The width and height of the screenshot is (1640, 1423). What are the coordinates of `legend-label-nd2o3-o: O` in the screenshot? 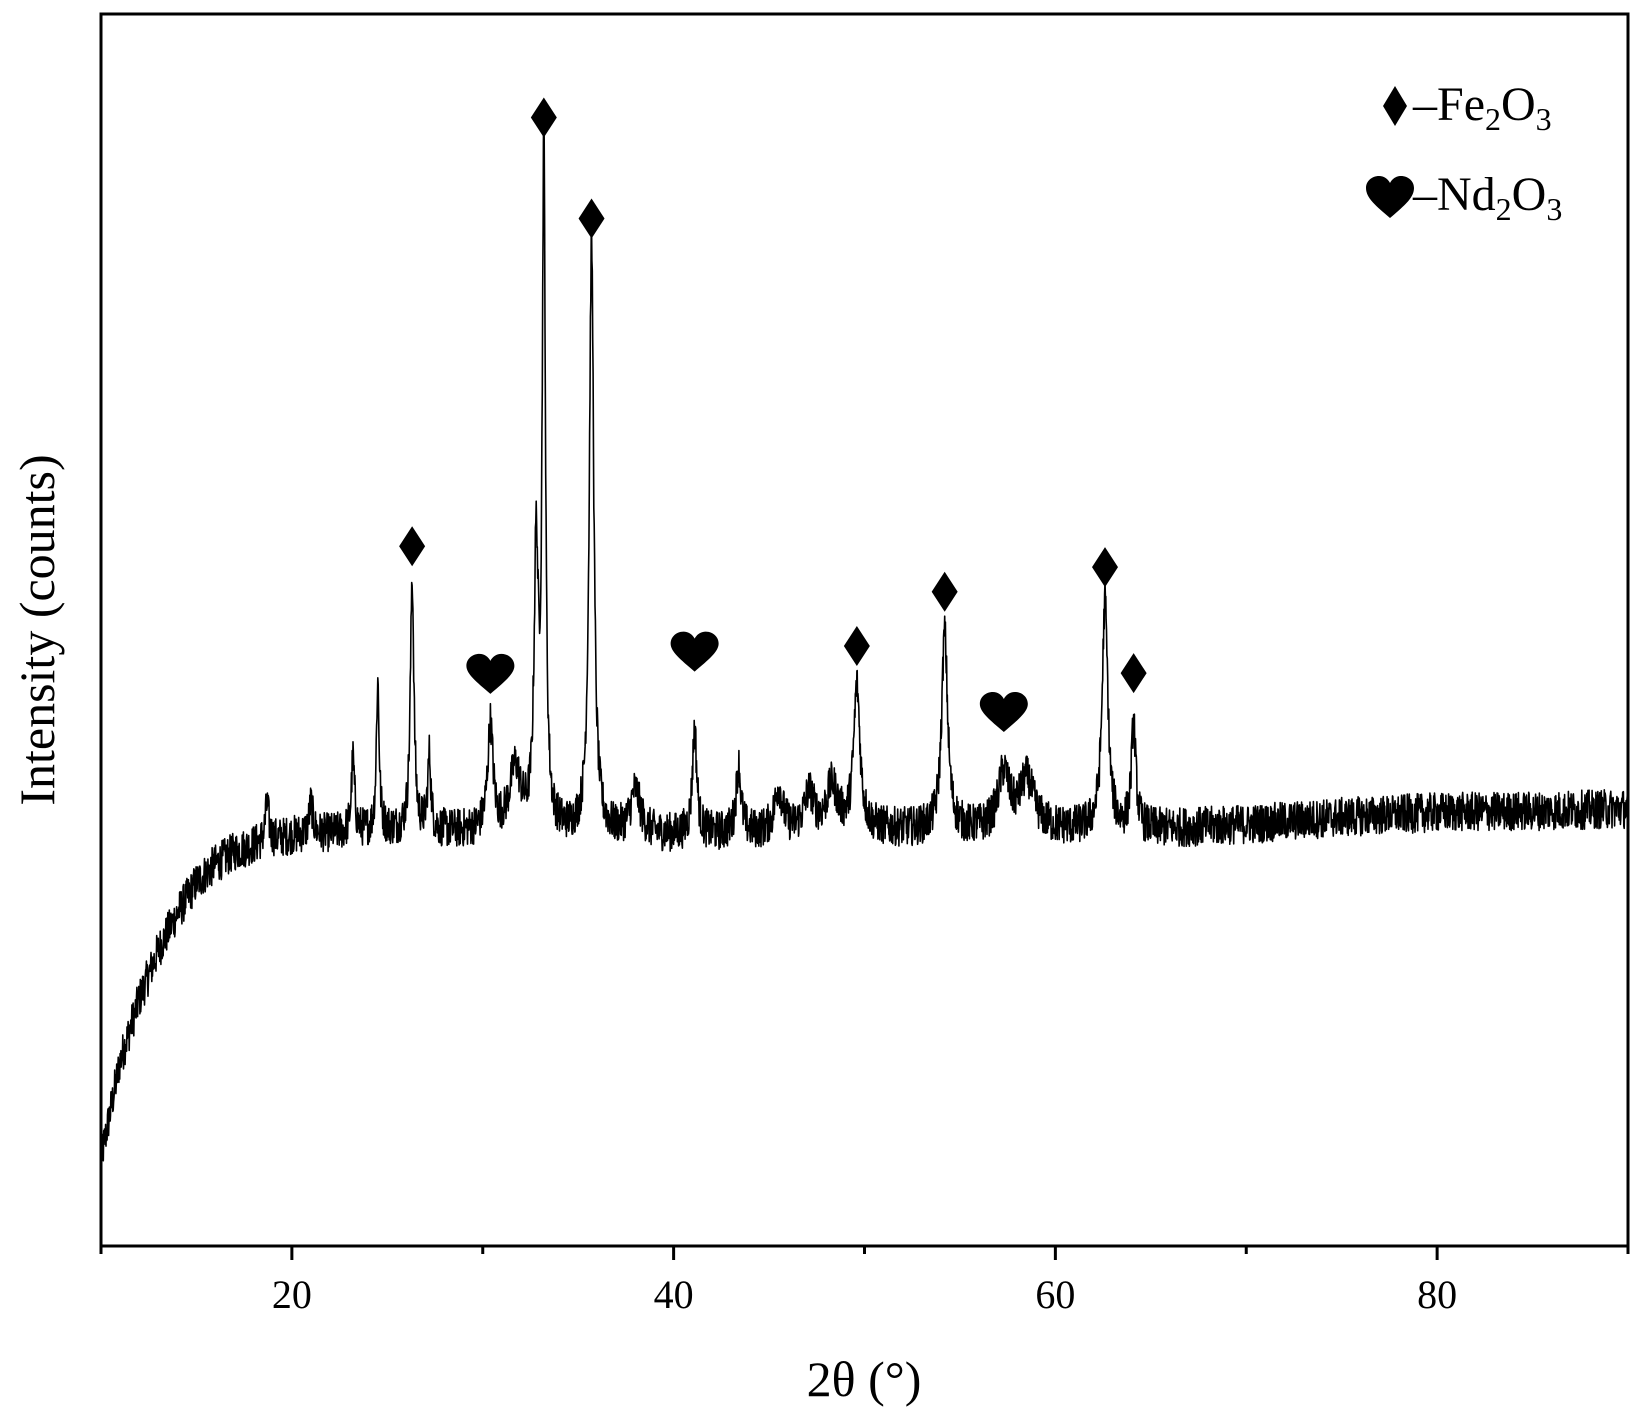 It's located at (1529, 194).